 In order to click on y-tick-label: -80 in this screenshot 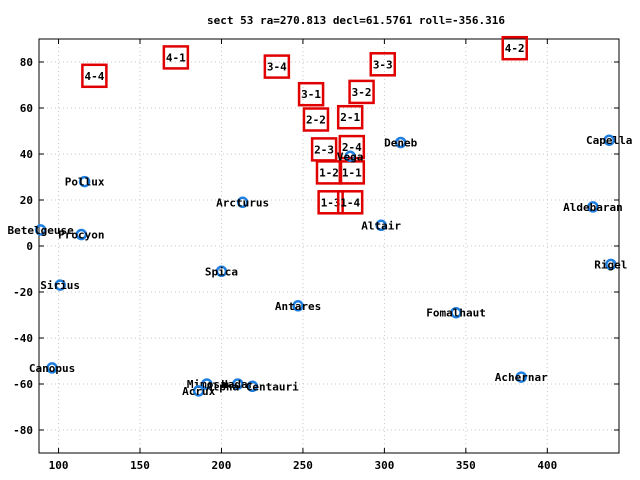, I will do `click(23, 430)`.